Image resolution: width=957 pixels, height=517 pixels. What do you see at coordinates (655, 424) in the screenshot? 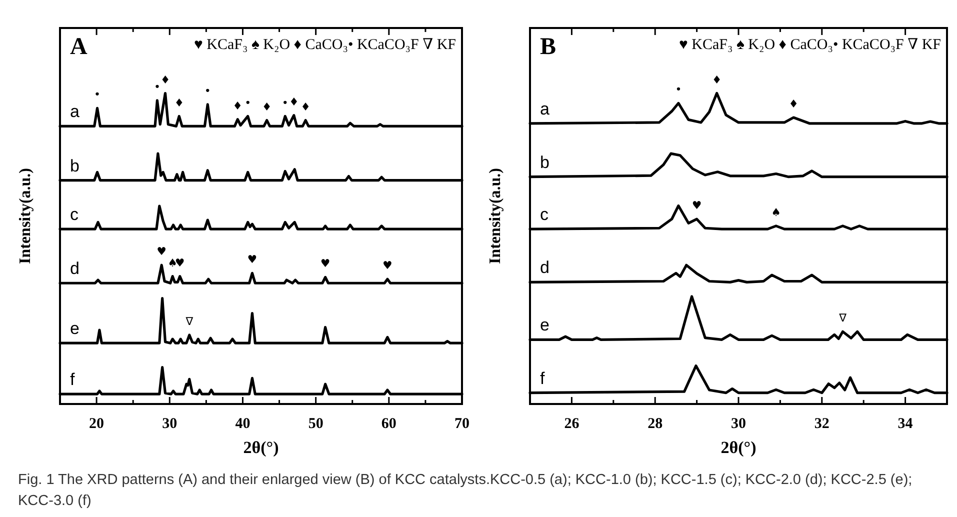
I see `x-tick-label: 28` at bounding box center [655, 424].